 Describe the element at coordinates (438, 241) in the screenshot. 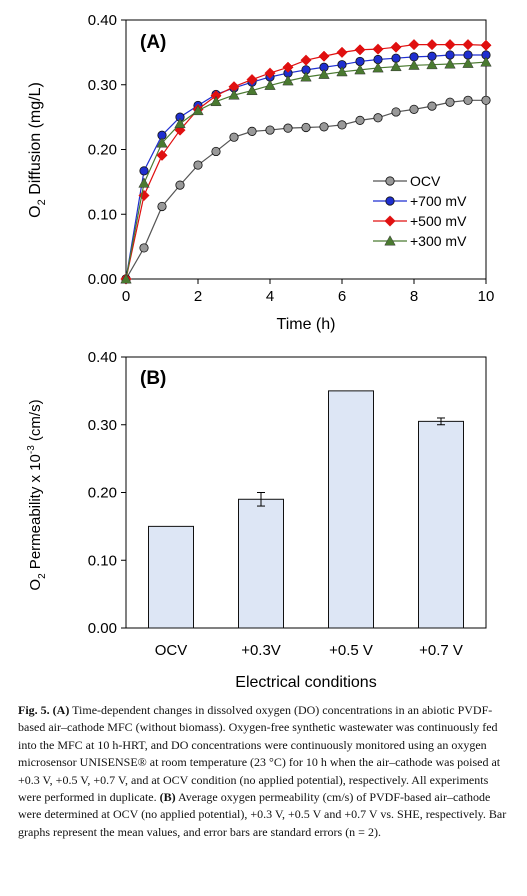

I see `legend-label: +300 mV` at that location.